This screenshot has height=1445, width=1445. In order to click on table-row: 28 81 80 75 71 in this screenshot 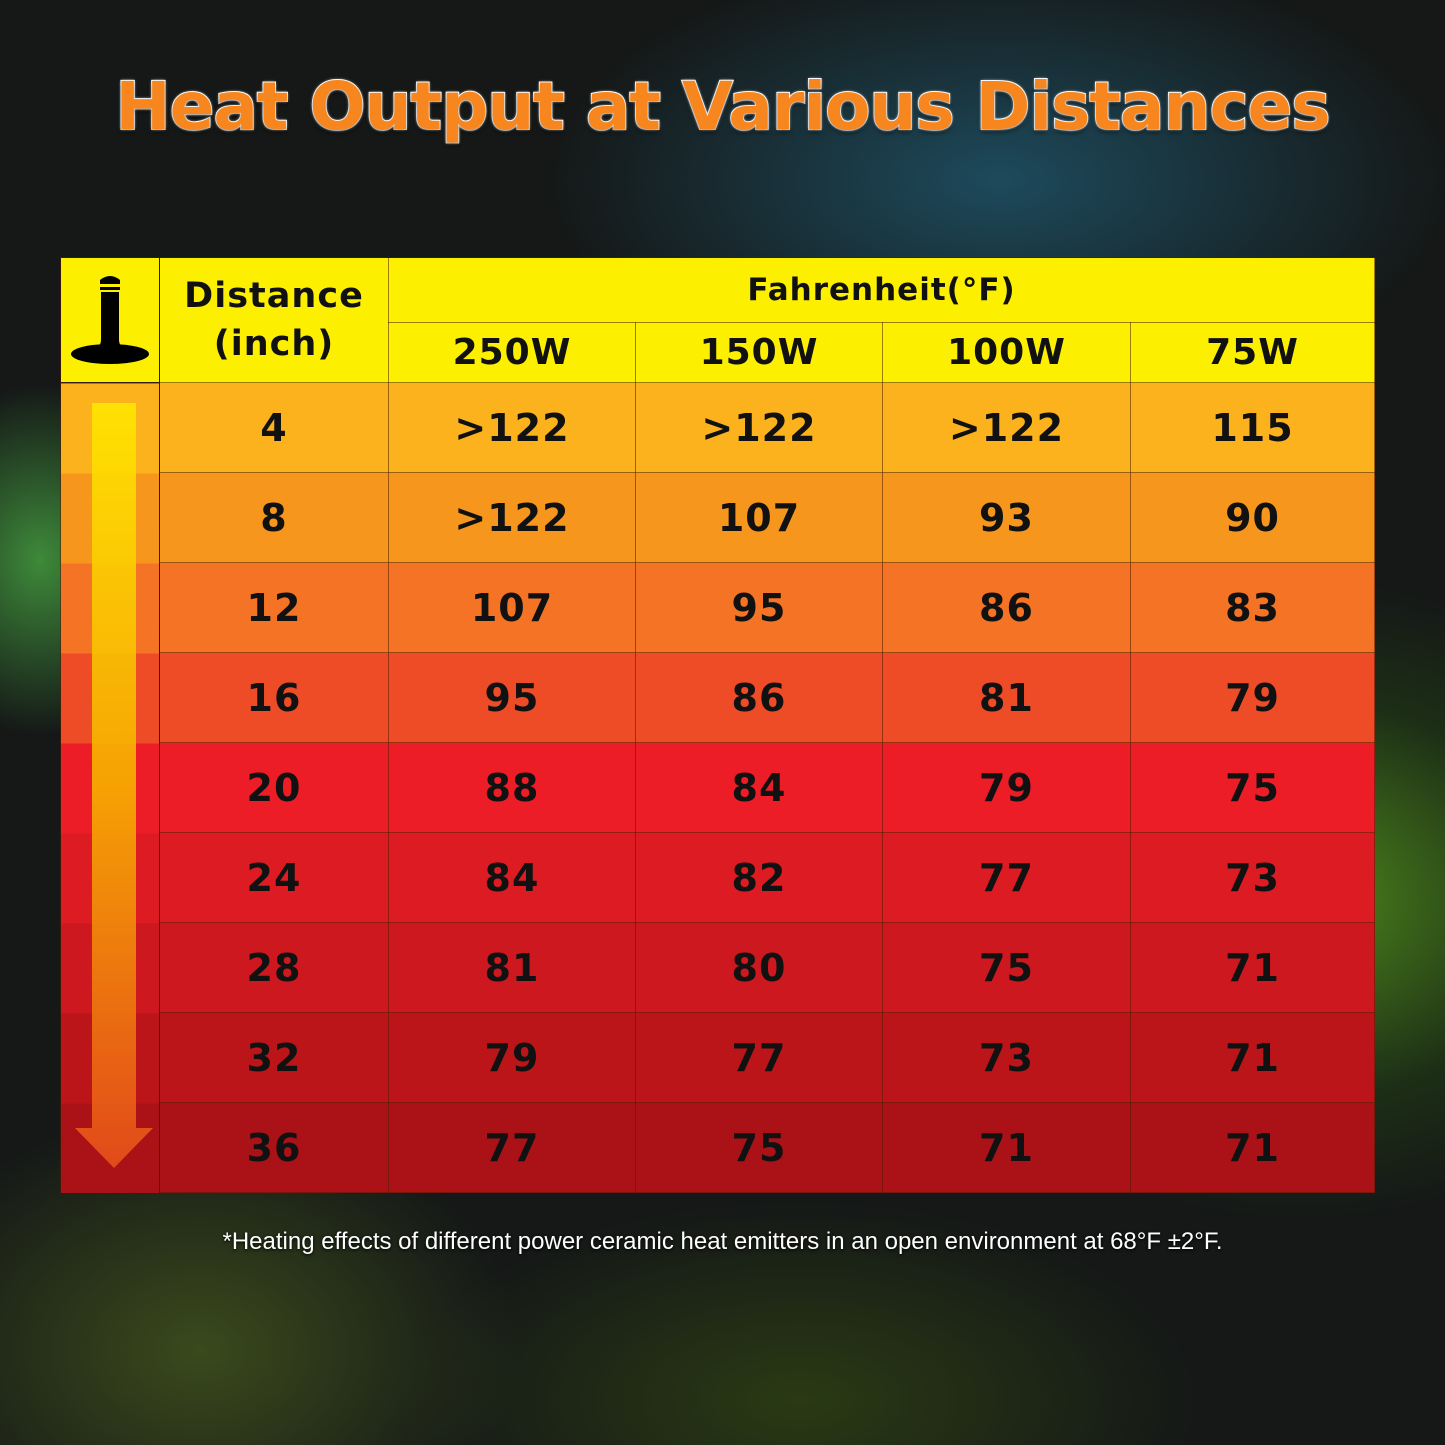, I will do `click(718, 967)`.